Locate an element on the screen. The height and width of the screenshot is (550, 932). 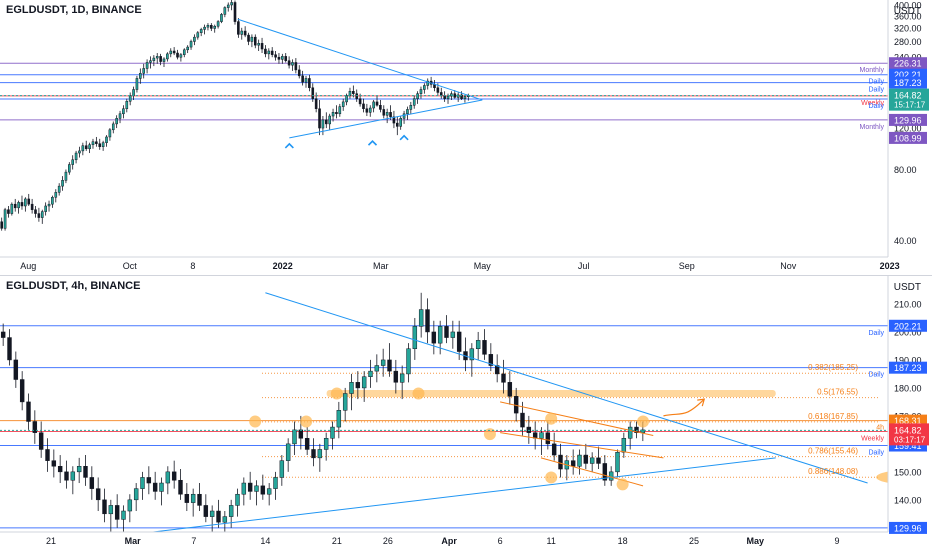
4h-channel-line is located at coordinates (582, 445).